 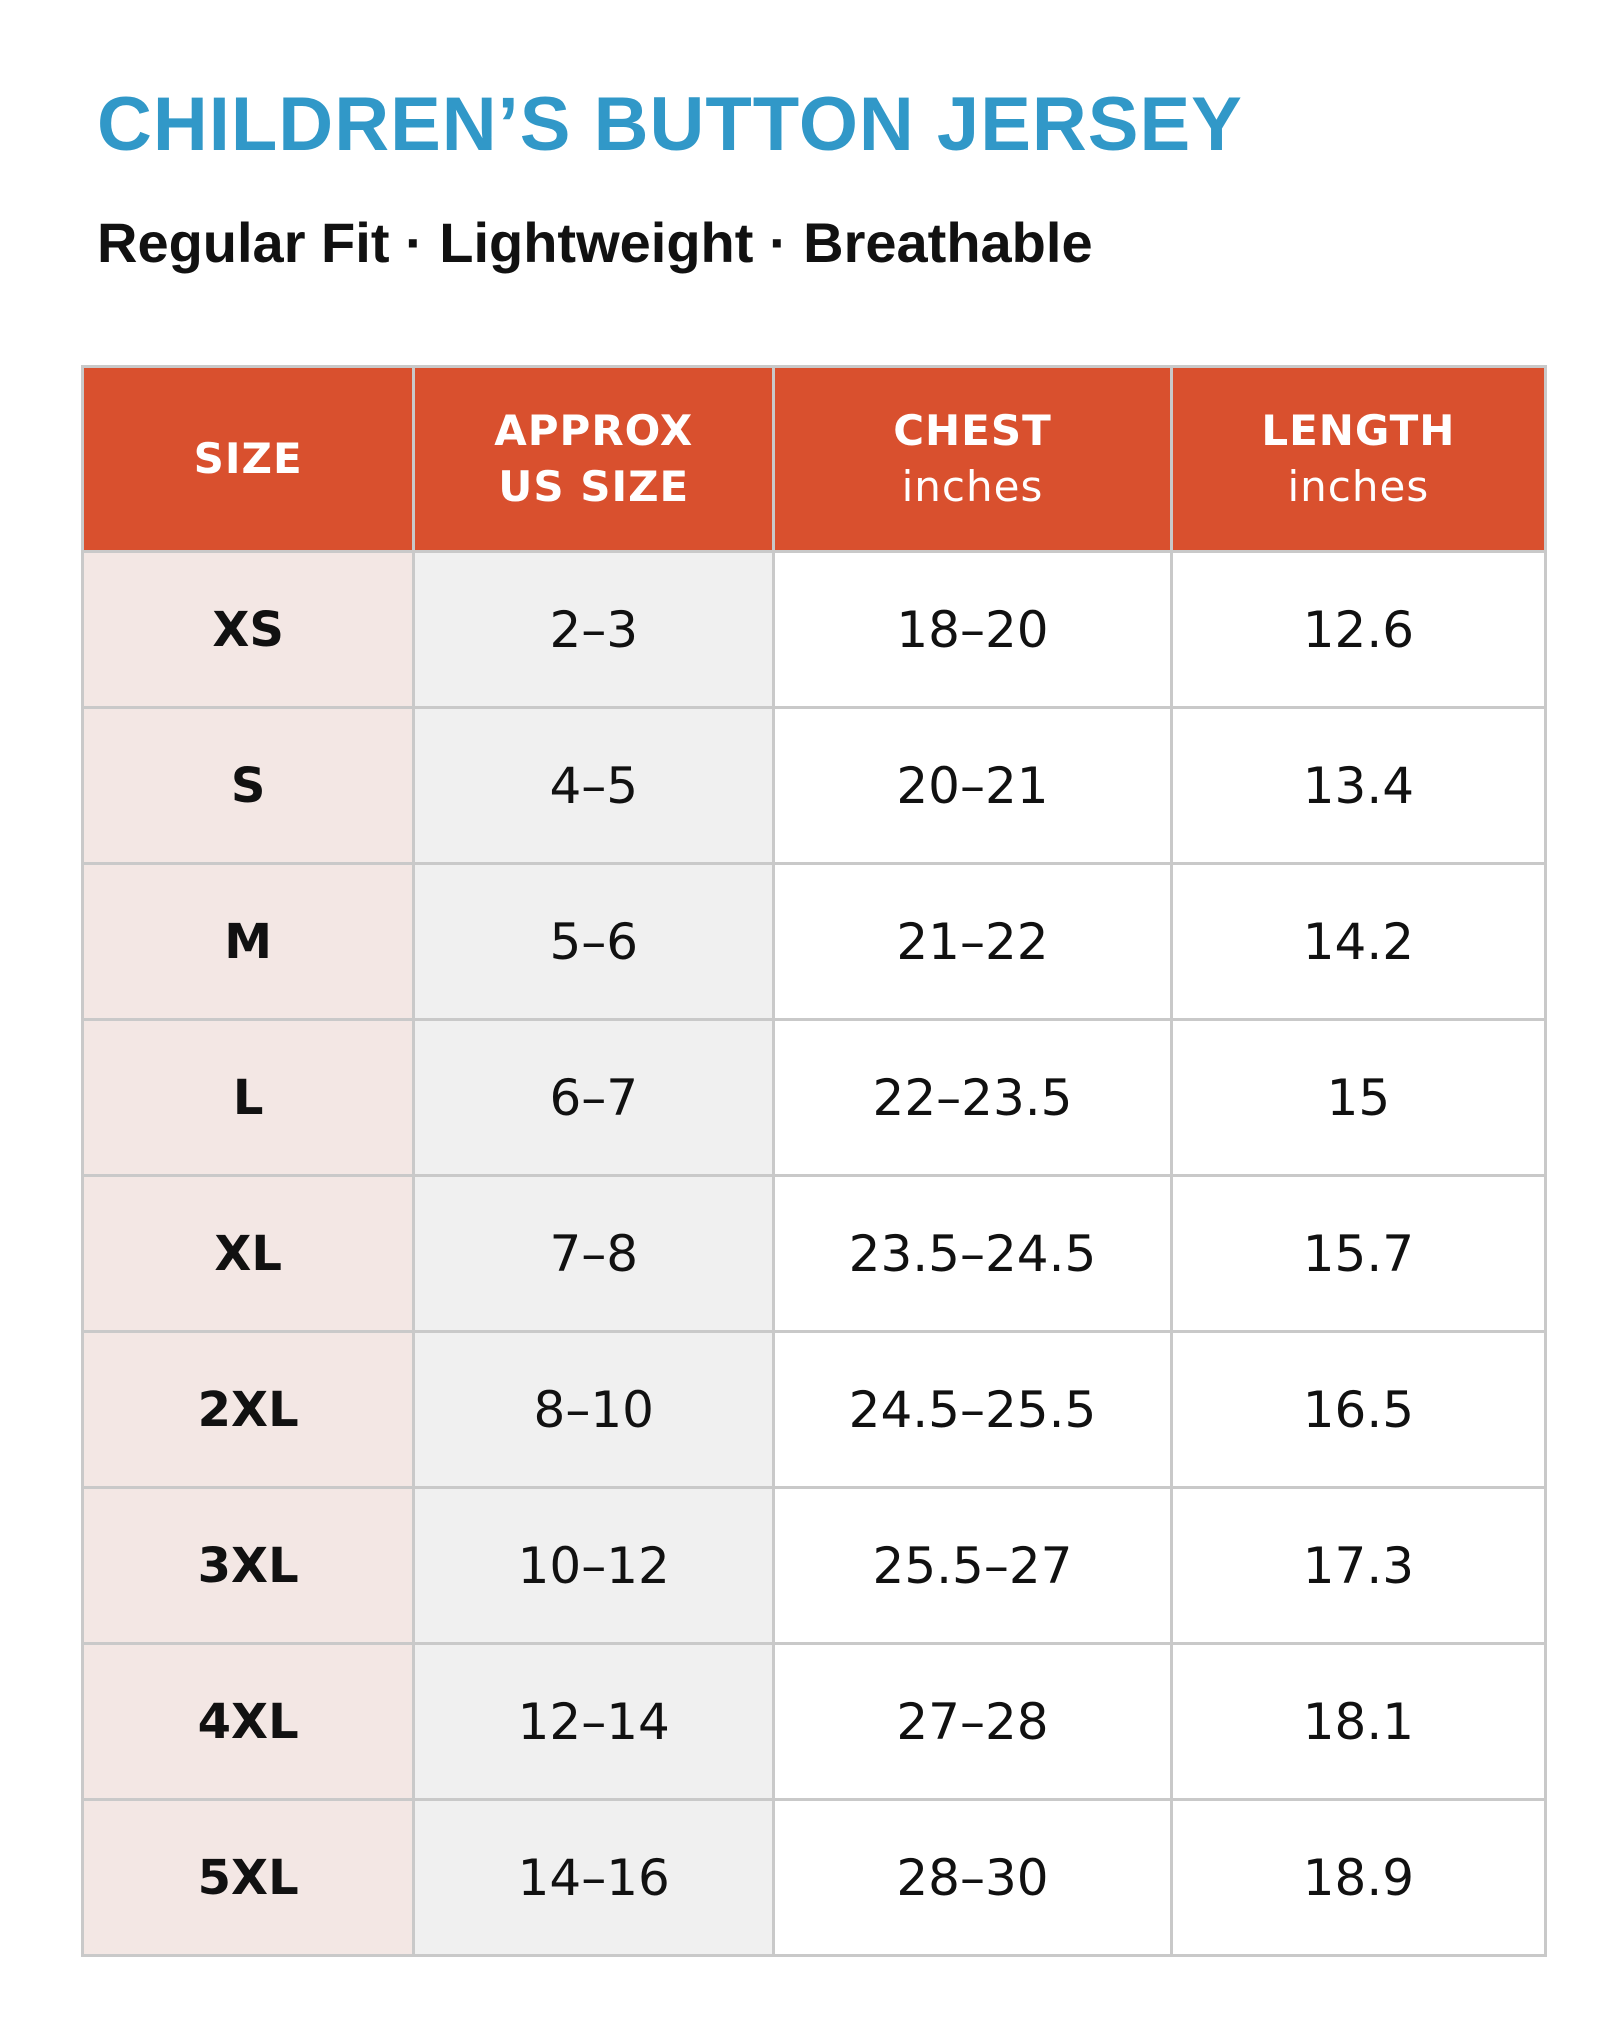 I want to click on cell-chest: 18–20, so click(x=972, y=629).